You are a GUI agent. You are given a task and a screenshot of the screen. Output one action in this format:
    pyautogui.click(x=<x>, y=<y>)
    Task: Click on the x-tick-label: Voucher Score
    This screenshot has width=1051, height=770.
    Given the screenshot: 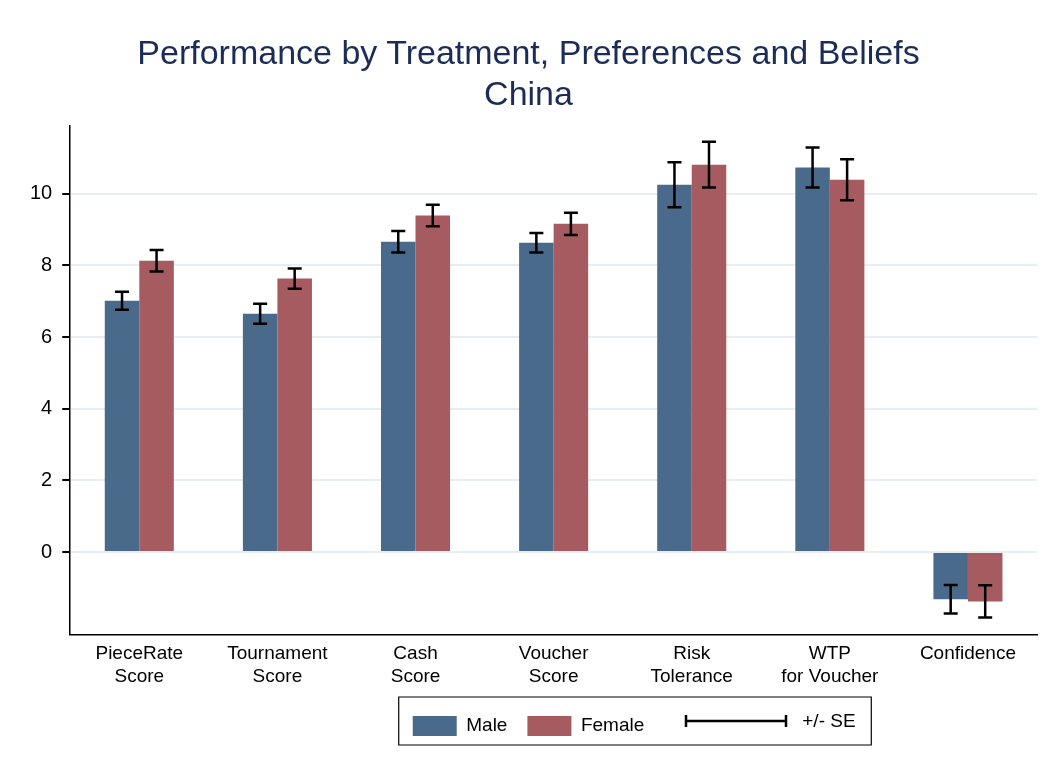 What is the action you would take?
    pyautogui.click(x=554, y=664)
    